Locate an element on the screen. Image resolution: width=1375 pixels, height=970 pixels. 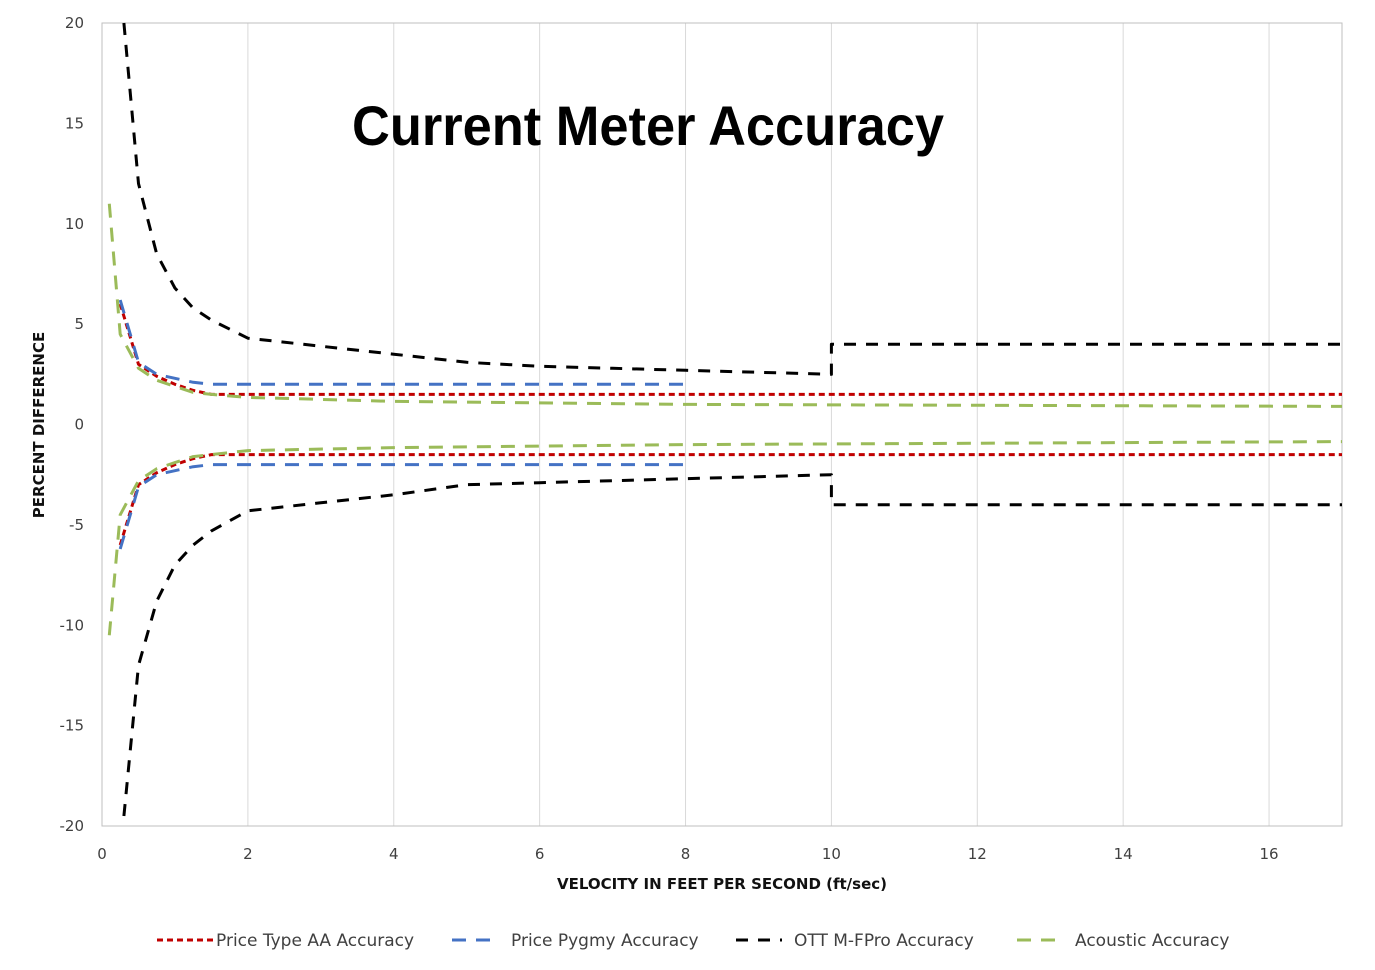
y-tick-label: 15 is located at coordinates (74, 123).